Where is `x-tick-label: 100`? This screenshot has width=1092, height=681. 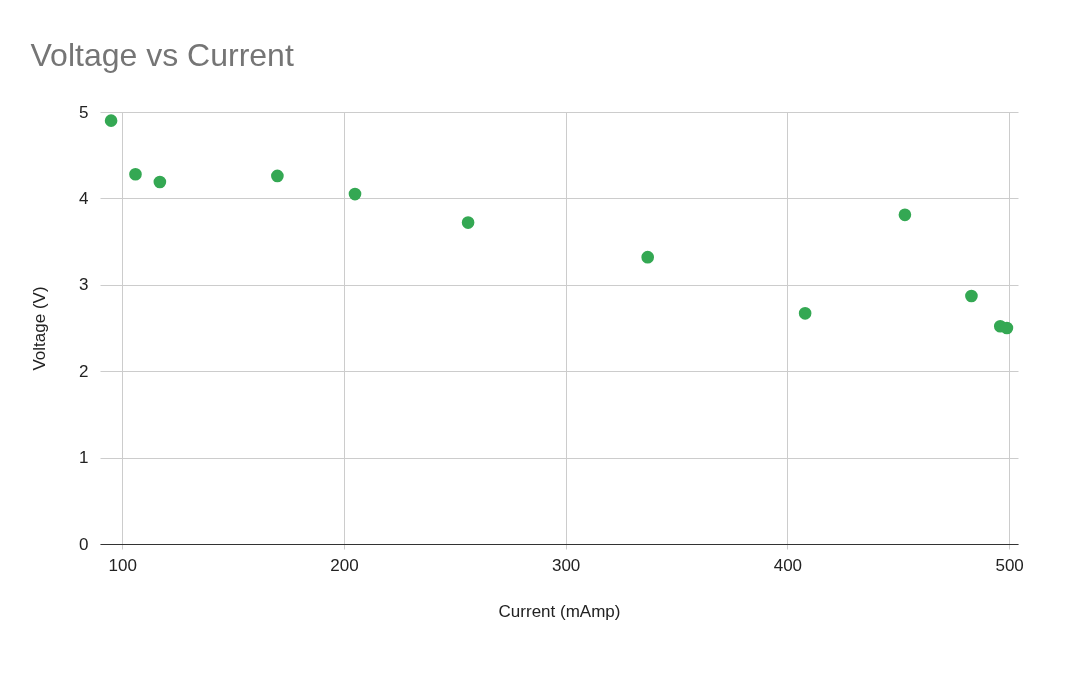
x-tick-label: 100 is located at coordinates (122, 565).